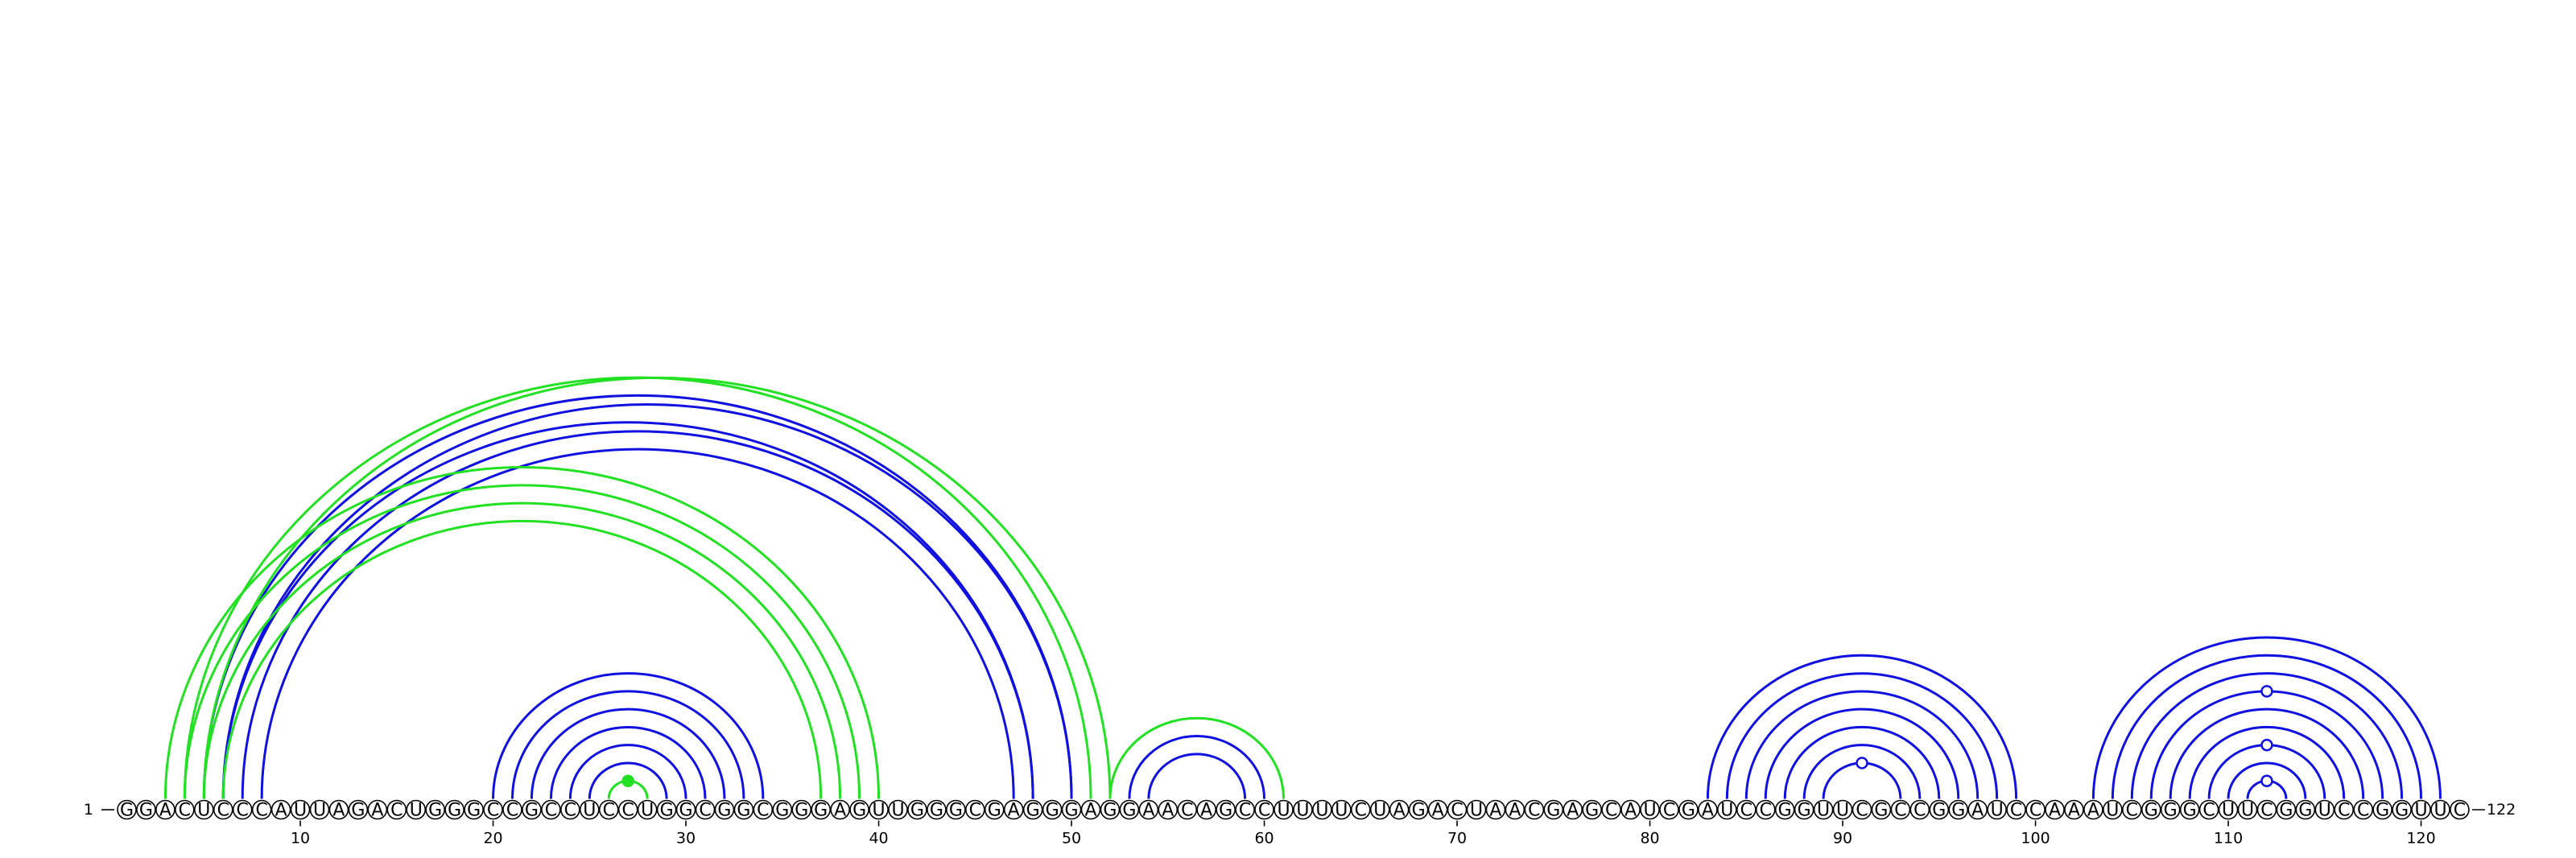 This screenshot has height=858, width=2576. What do you see at coordinates (782, 810) in the screenshot?
I see `base-35: G` at bounding box center [782, 810].